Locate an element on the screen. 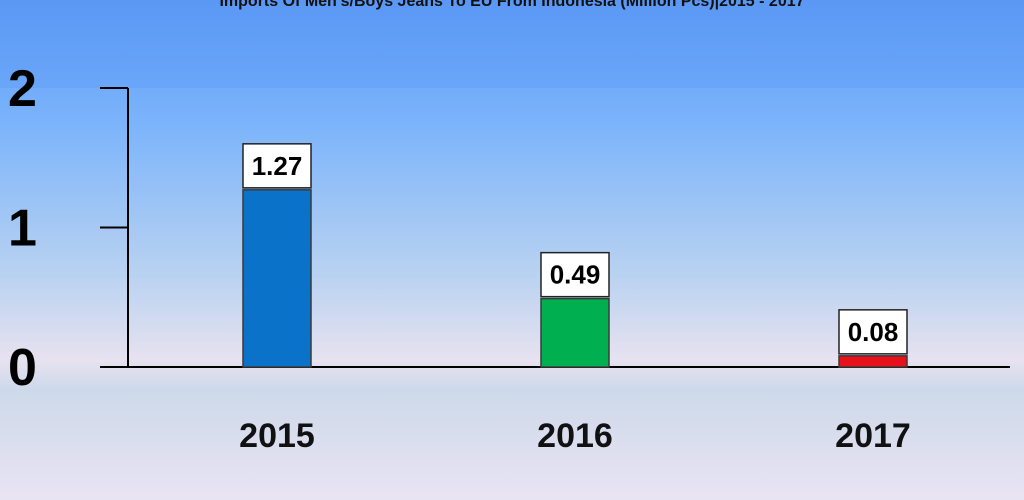 The height and width of the screenshot is (500, 1024). data-label: 1.27 is located at coordinates (277, 166).